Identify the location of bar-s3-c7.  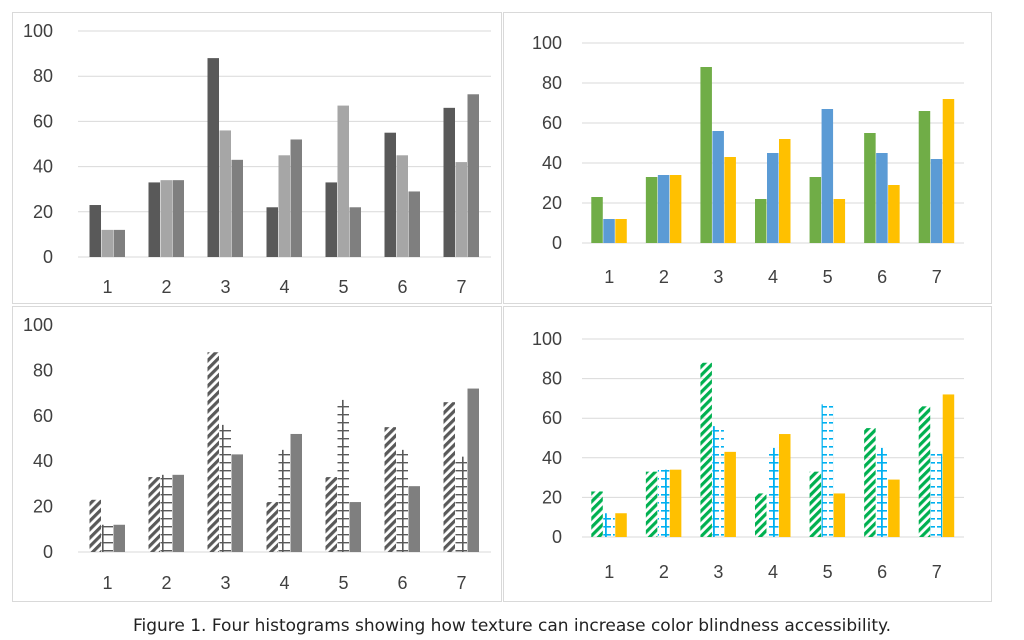
(948, 465).